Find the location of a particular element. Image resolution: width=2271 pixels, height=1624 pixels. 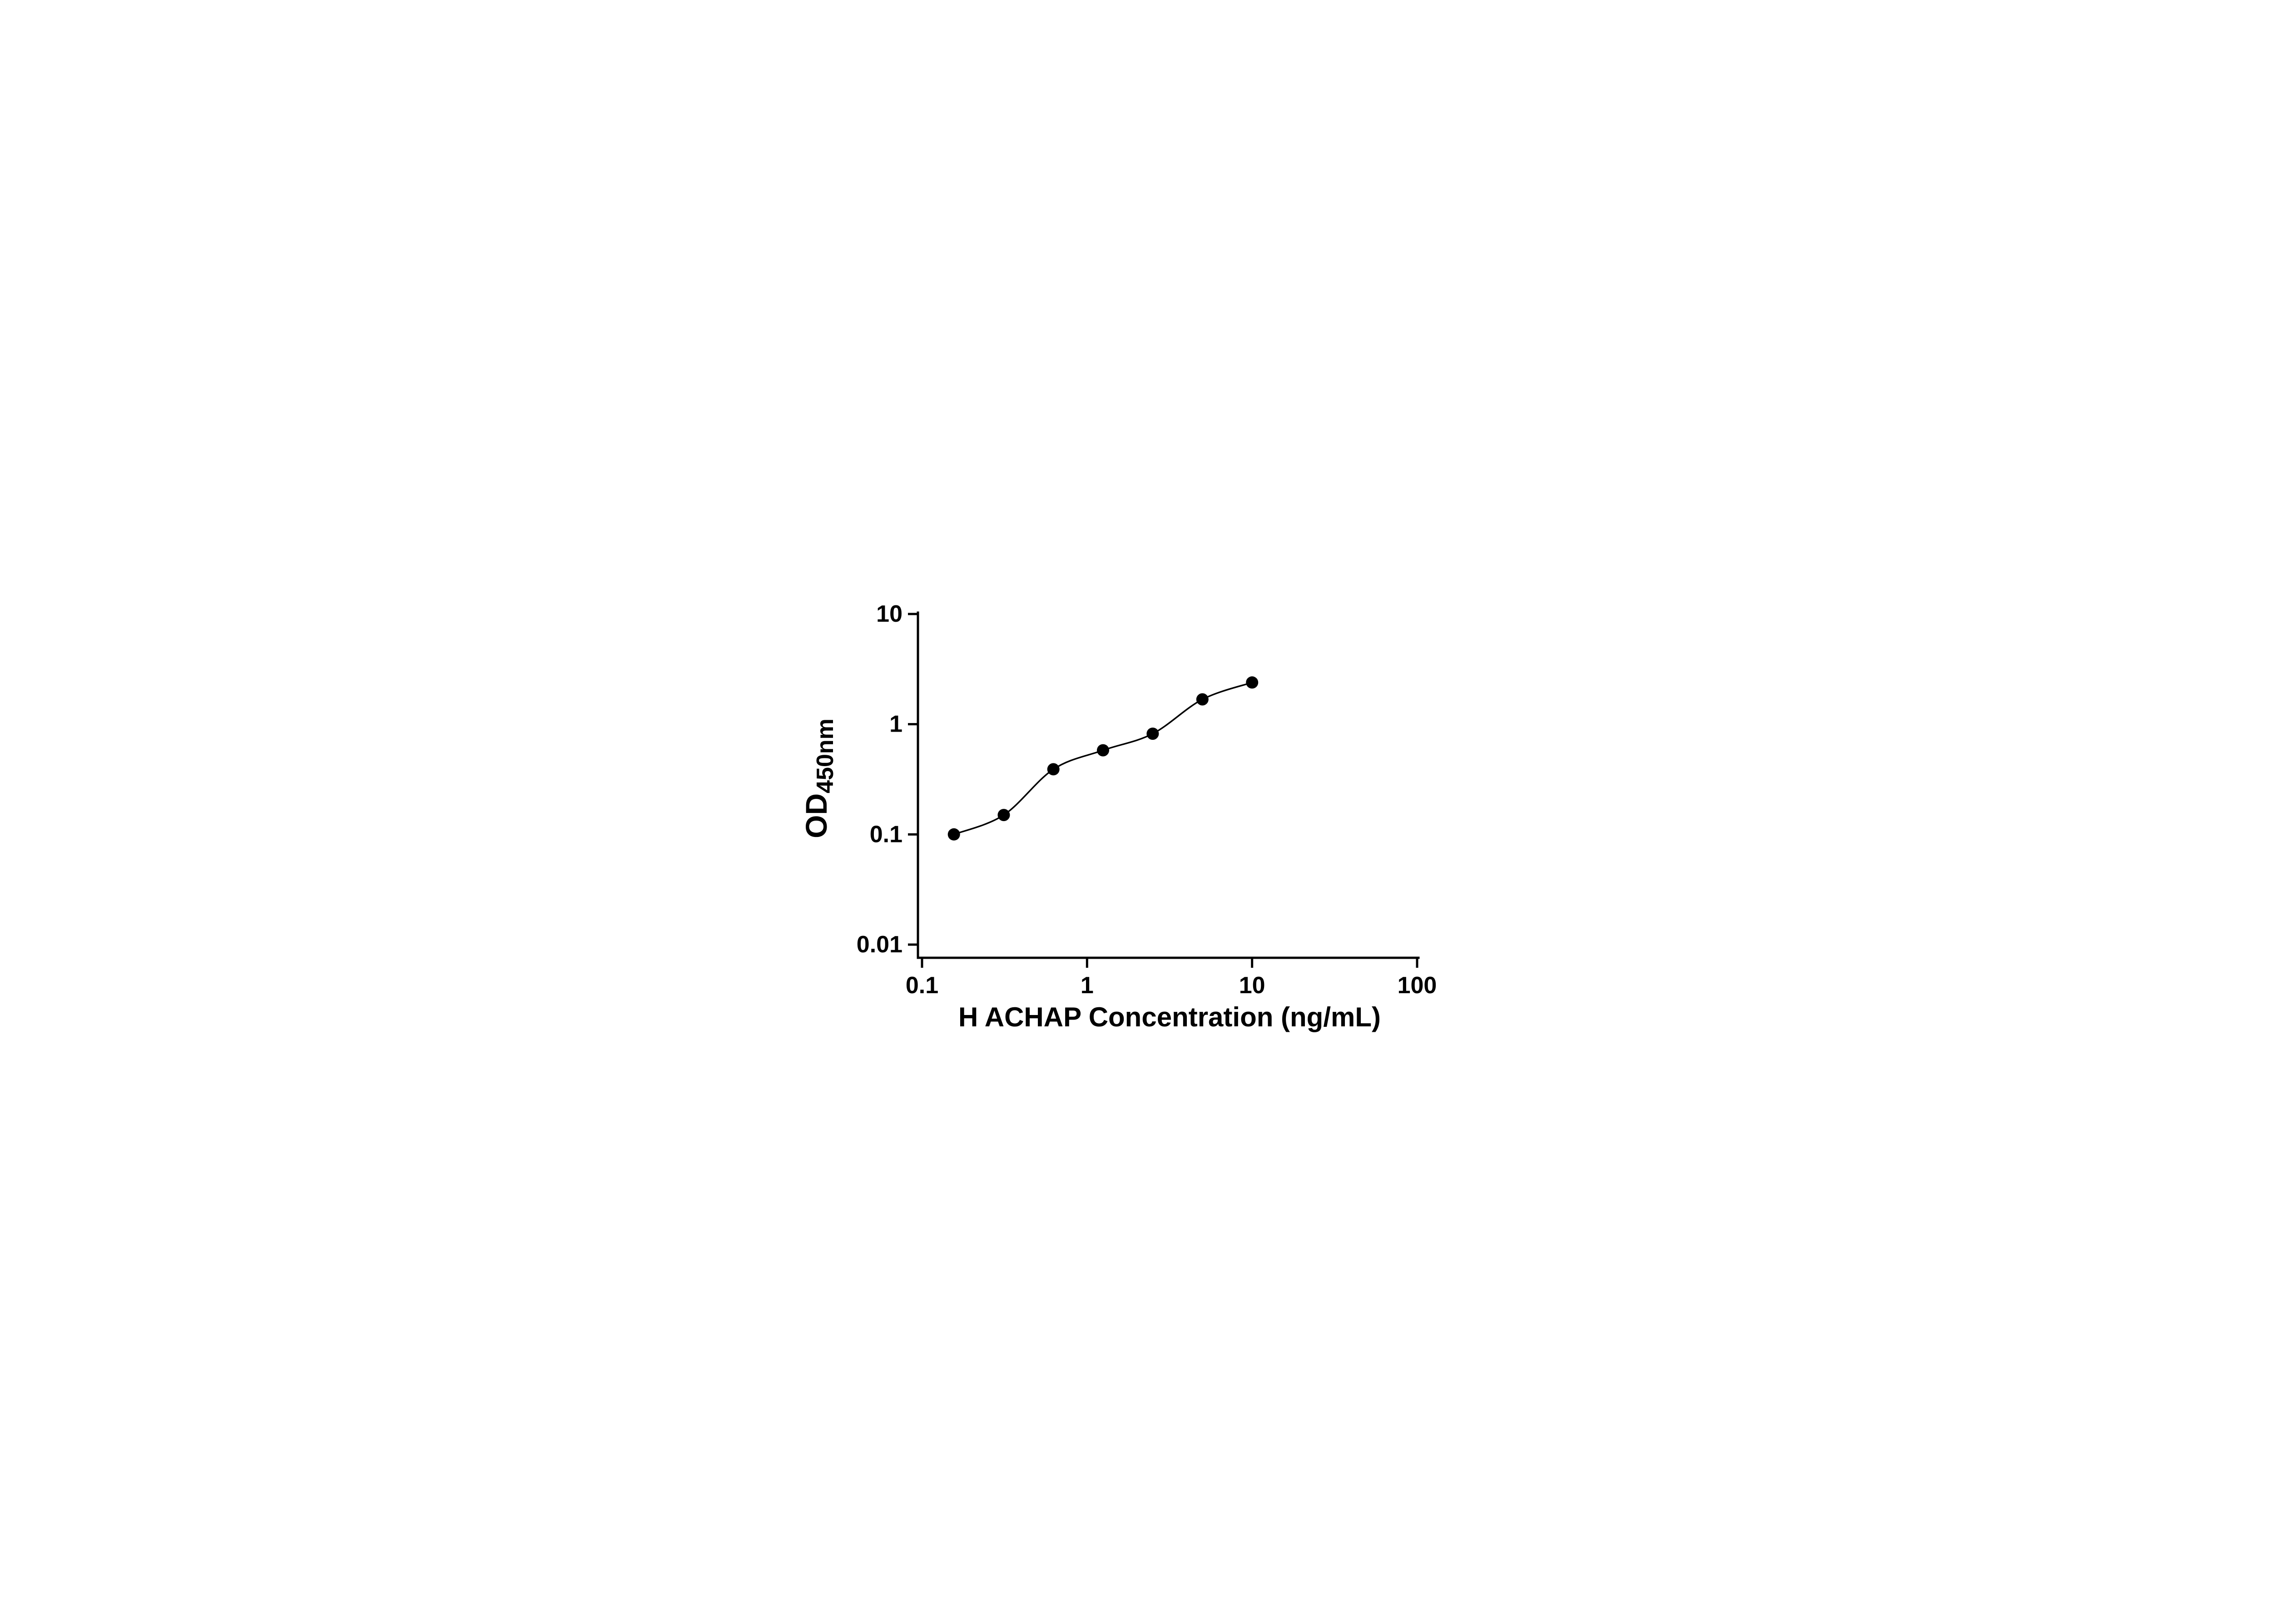

x-tick-label: 100 is located at coordinates (1417, 985).